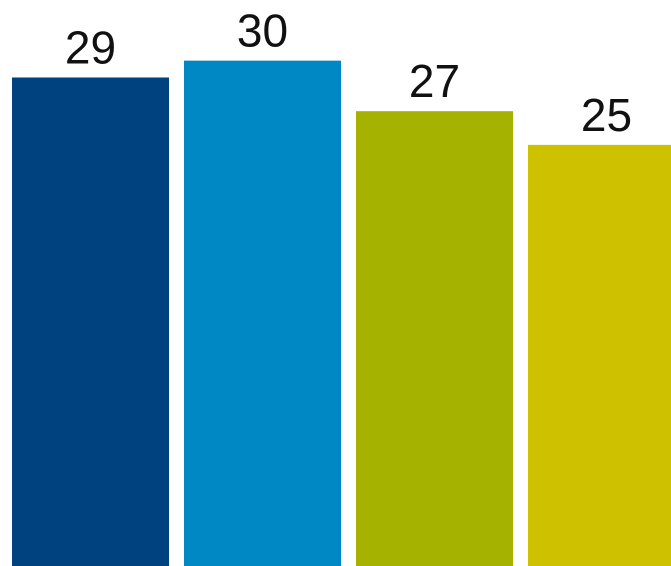 The height and width of the screenshot is (566, 671). Describe the element at coordinates (606, 115) in the screenshot. I see `data-label-4: 25` at that location.